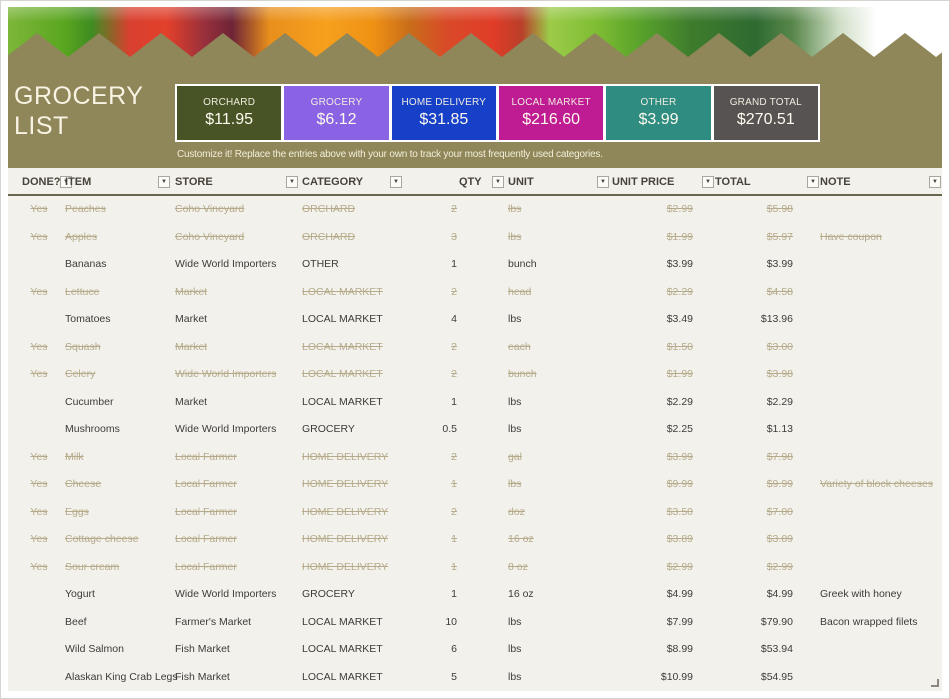 Image resolution: width=950 pixels, height=699 pixels. What do you see at coordinates (779, 456) in the screenshot?
I see `cell-total: $7.98` at bounding box center [779, 456].